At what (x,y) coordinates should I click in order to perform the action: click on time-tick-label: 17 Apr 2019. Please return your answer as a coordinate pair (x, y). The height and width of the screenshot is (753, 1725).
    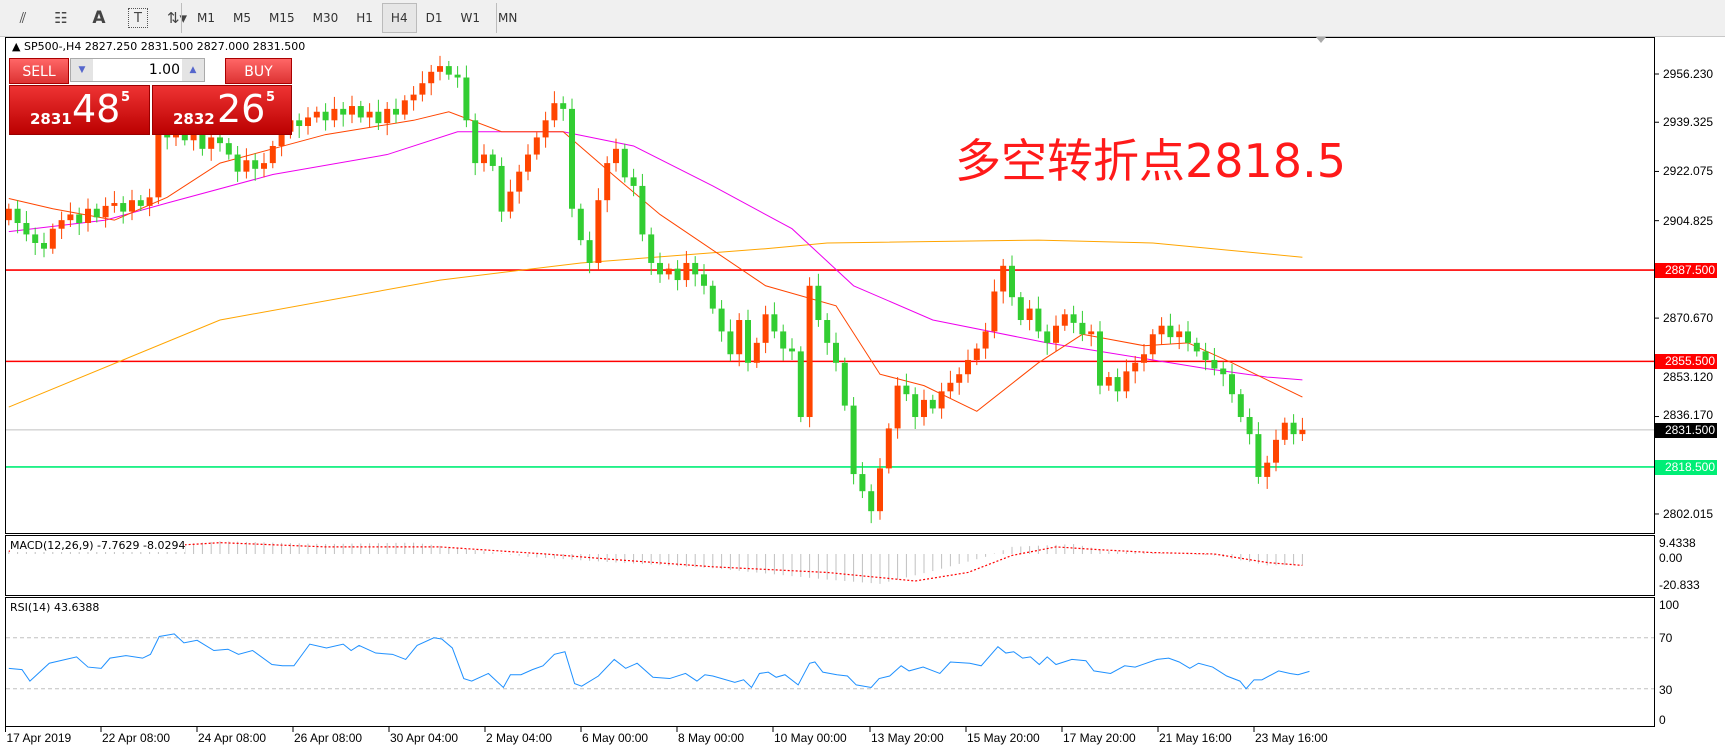
    Looking at the image, I should click on (39, 738).